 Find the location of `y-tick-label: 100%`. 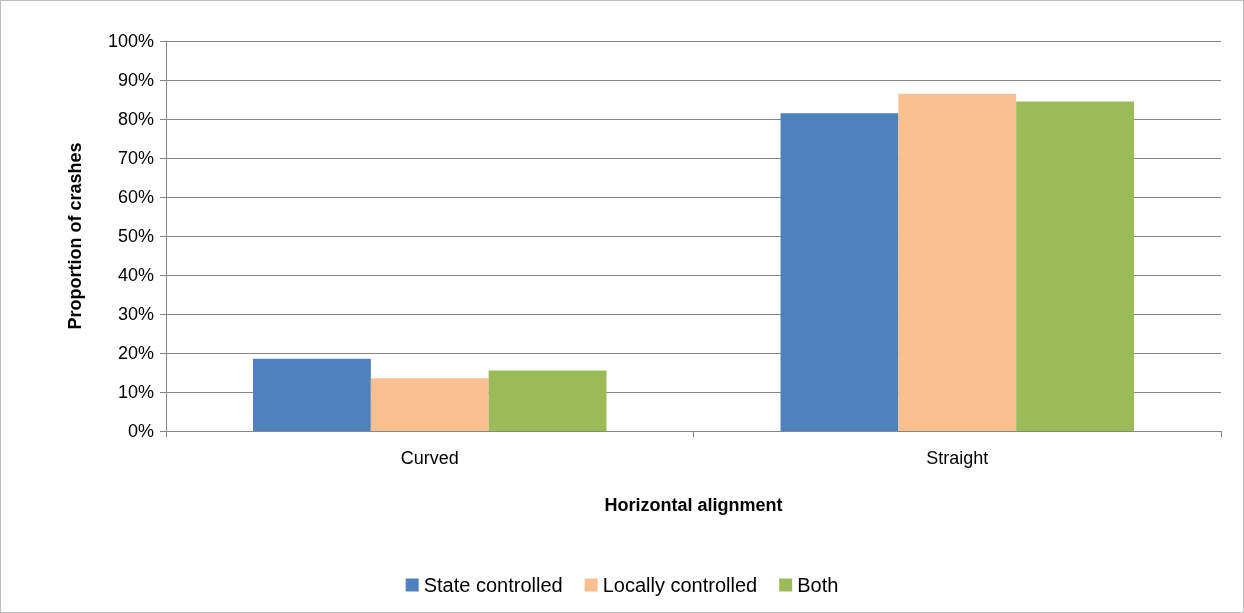

y-tick-label: 100% is located at coordinates (130, 41).